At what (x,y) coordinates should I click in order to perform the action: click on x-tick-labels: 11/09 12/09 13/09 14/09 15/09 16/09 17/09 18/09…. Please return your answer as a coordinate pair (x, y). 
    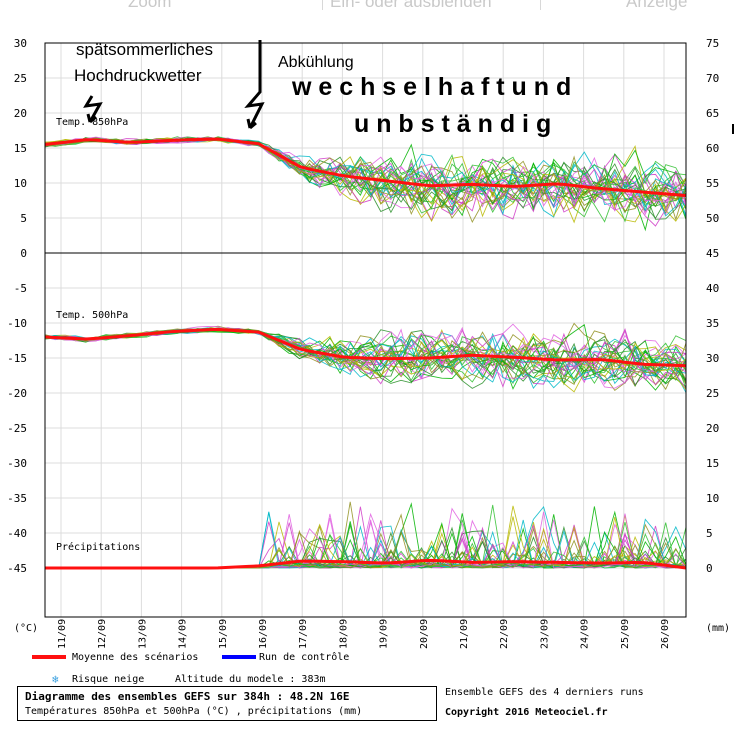
    Looking at the image, I should click on (364, 634).